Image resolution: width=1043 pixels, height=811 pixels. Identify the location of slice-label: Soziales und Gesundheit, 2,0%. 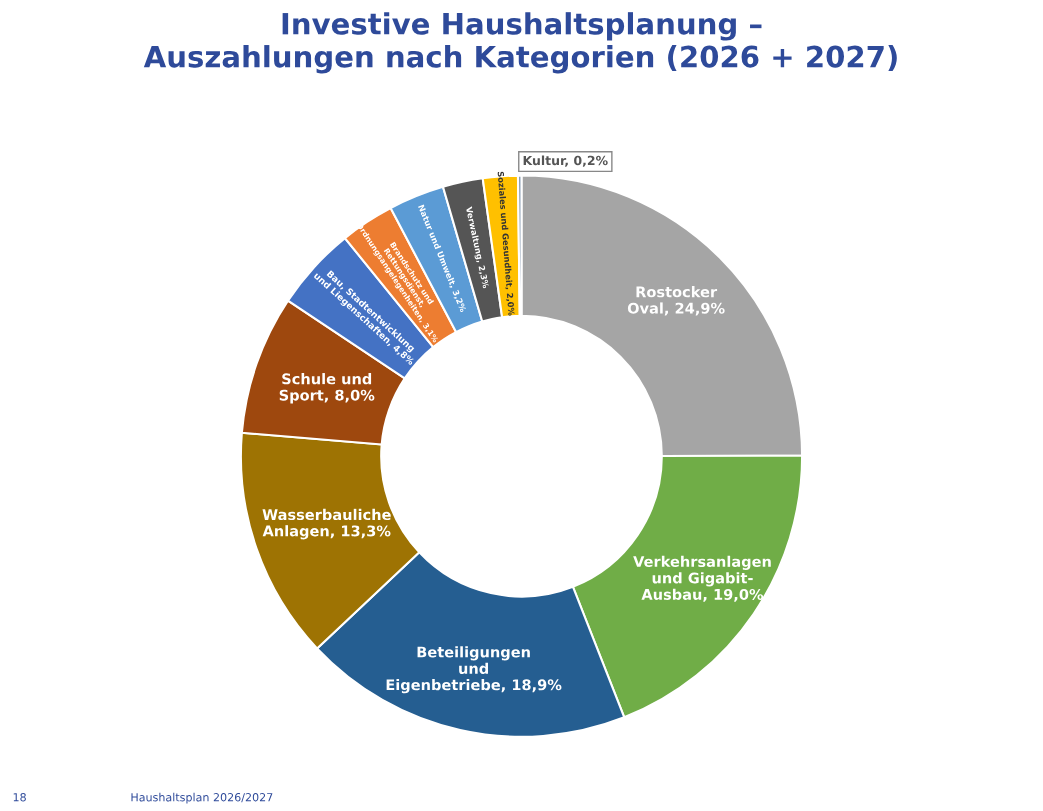
(505, 243).